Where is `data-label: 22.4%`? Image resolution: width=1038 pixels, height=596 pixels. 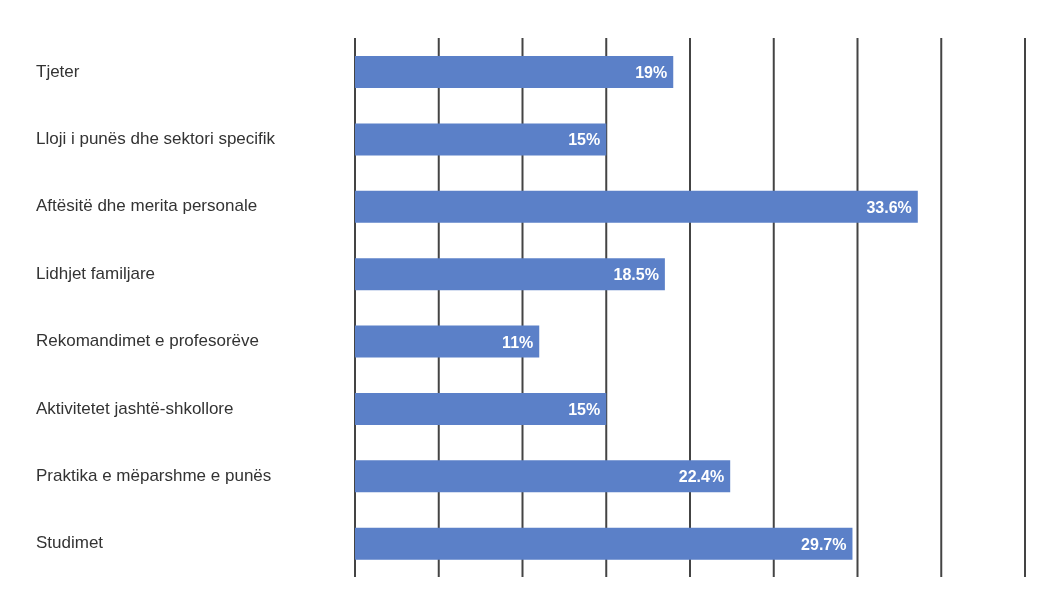
data-label: 22.4% is located at coordinates (701, 477).